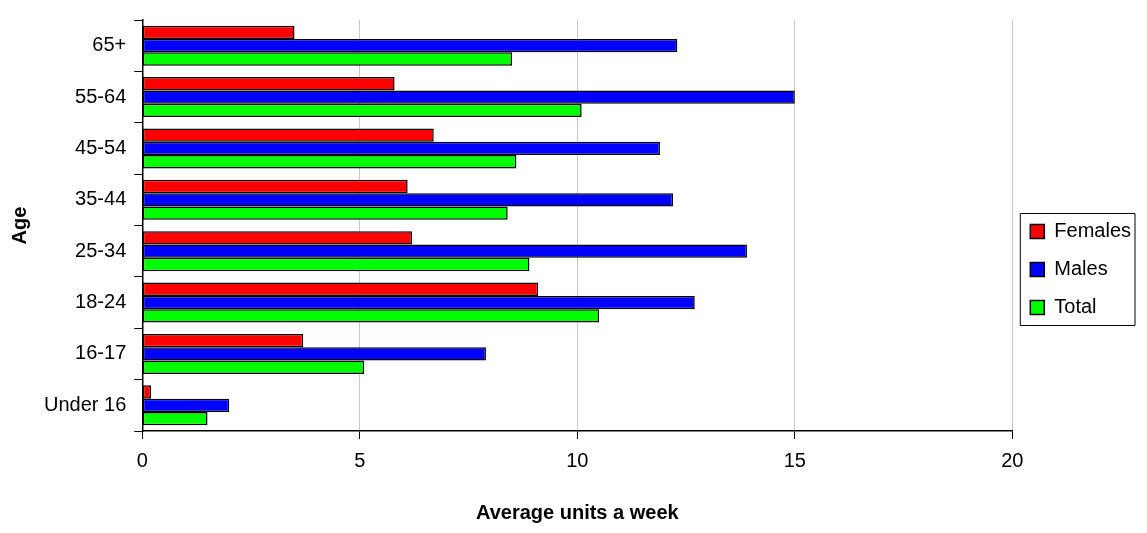  I want to click on y-tick-label: 45-54, so click(101, 146).